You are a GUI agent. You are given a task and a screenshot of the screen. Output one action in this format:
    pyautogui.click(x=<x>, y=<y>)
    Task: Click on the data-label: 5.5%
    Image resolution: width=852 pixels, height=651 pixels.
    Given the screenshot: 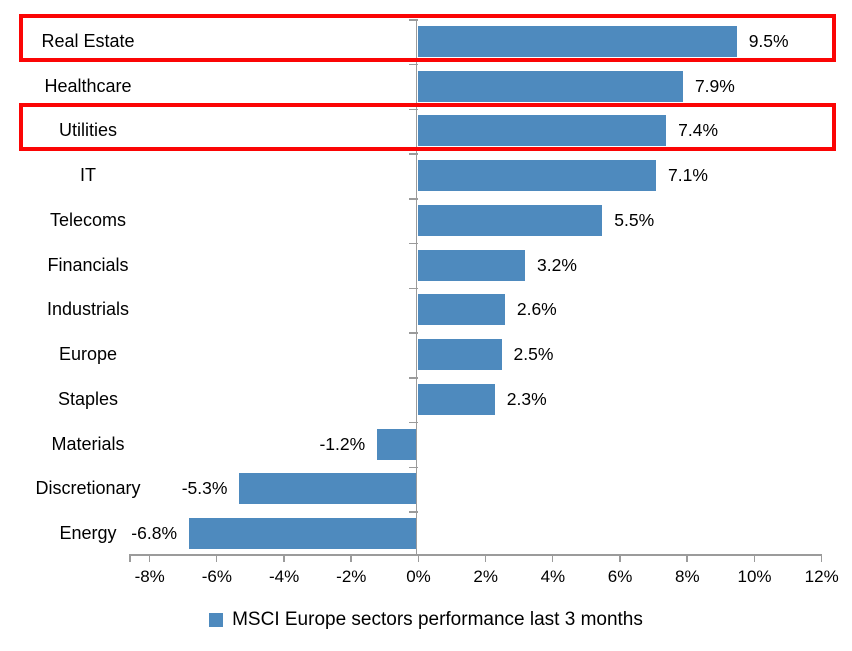 What is the action you would take?
    pyautogui.click(x=634, y=219)
    